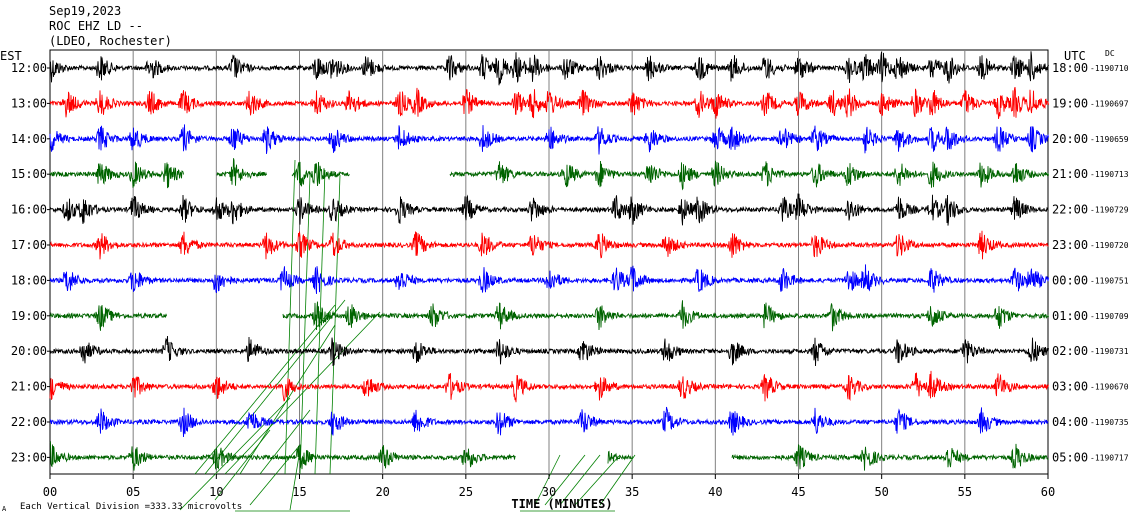 This screenshot has width=1130, height=524. What do you see at coordinates (1070, 387) in the screenshot?
I see `utc-time-label: 03:00` at bounding box center [1070, 387].